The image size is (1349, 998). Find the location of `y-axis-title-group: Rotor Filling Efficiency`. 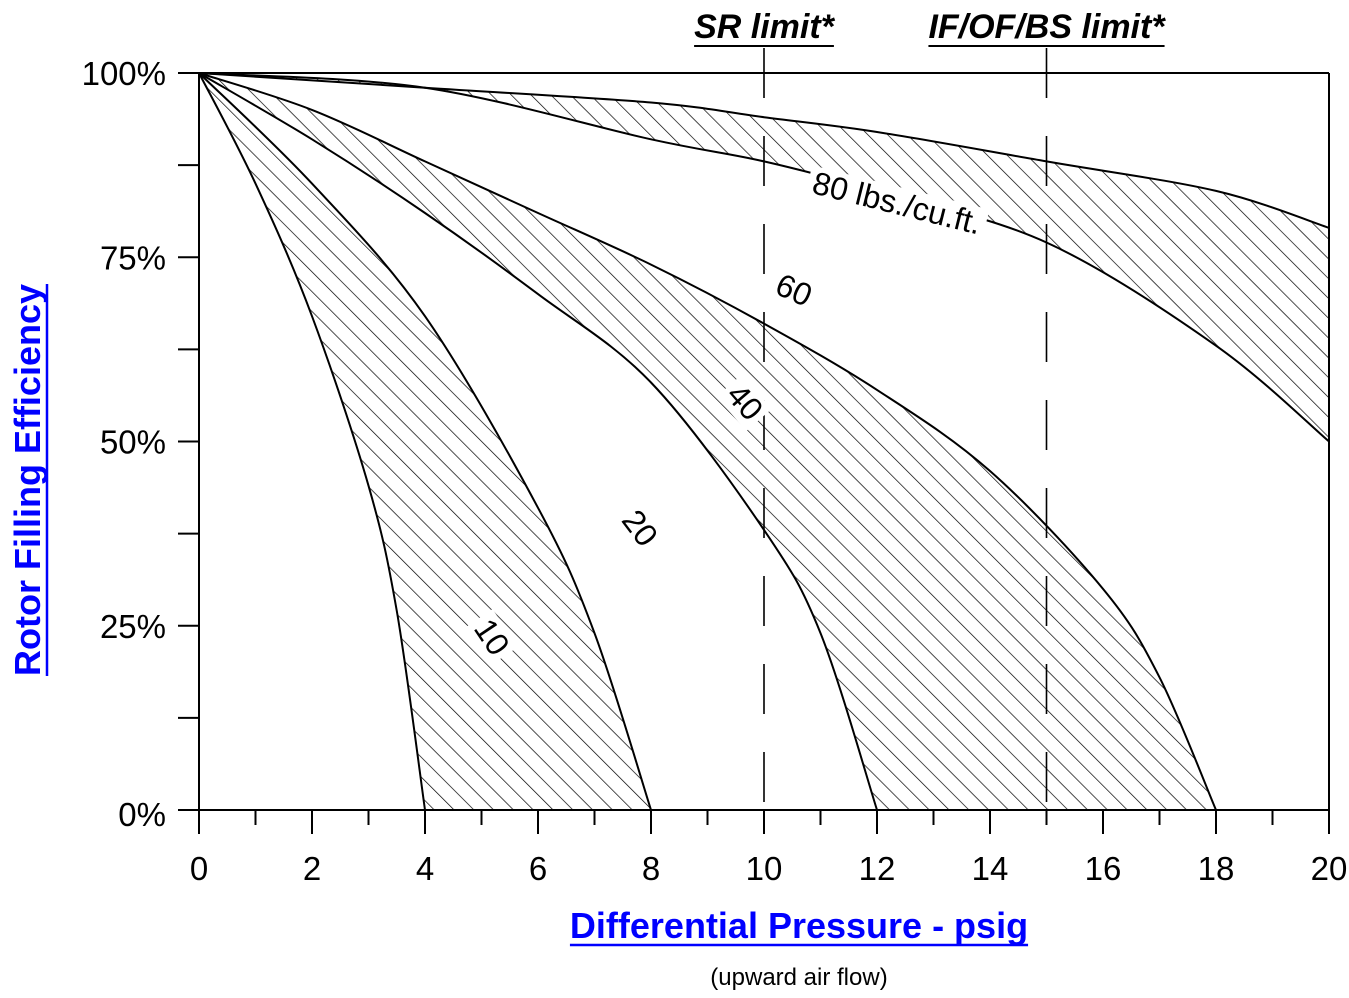

y-axis-title-group: Rotor Filling Efficiency is located at coordinates (28, 480).